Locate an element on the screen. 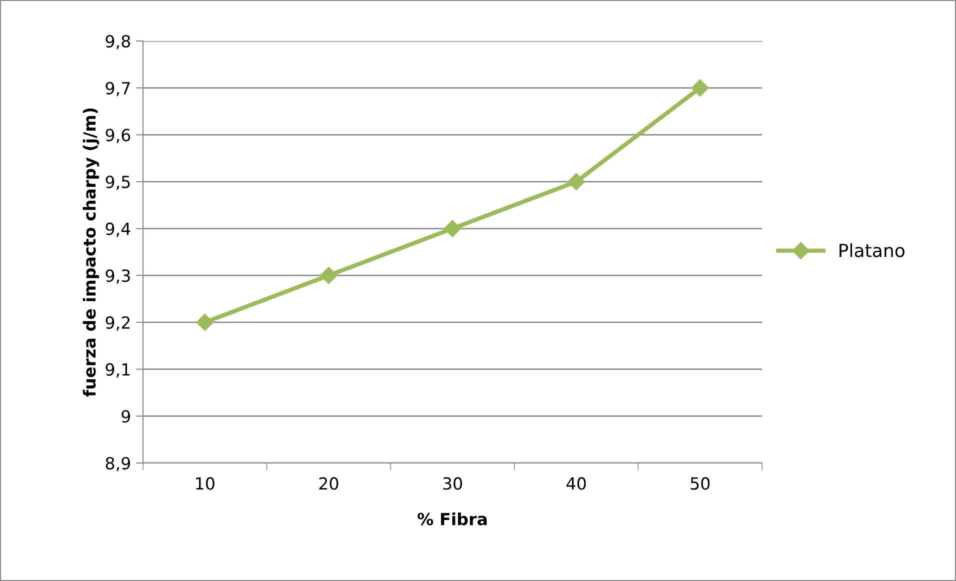 The image size is (956, 581). y-tick-label: 8,9 is located at coordinates (118, 464).